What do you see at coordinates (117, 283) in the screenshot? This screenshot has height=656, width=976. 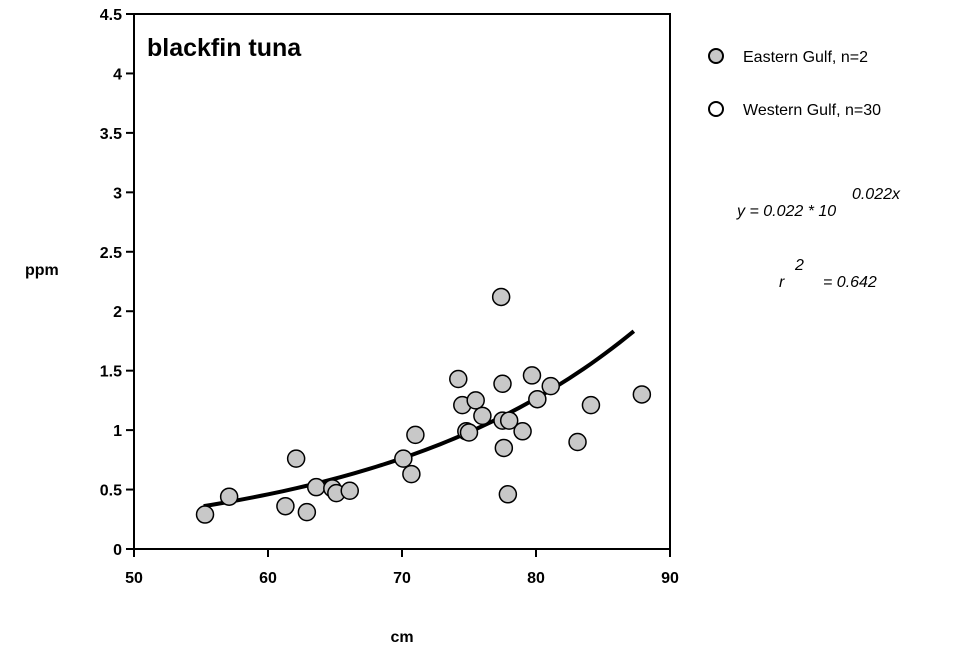 I see `y-axis: 0 0.5 1 1.5 2 2.5 3 3.5 4 4.5` at bounding box center [117, 283].